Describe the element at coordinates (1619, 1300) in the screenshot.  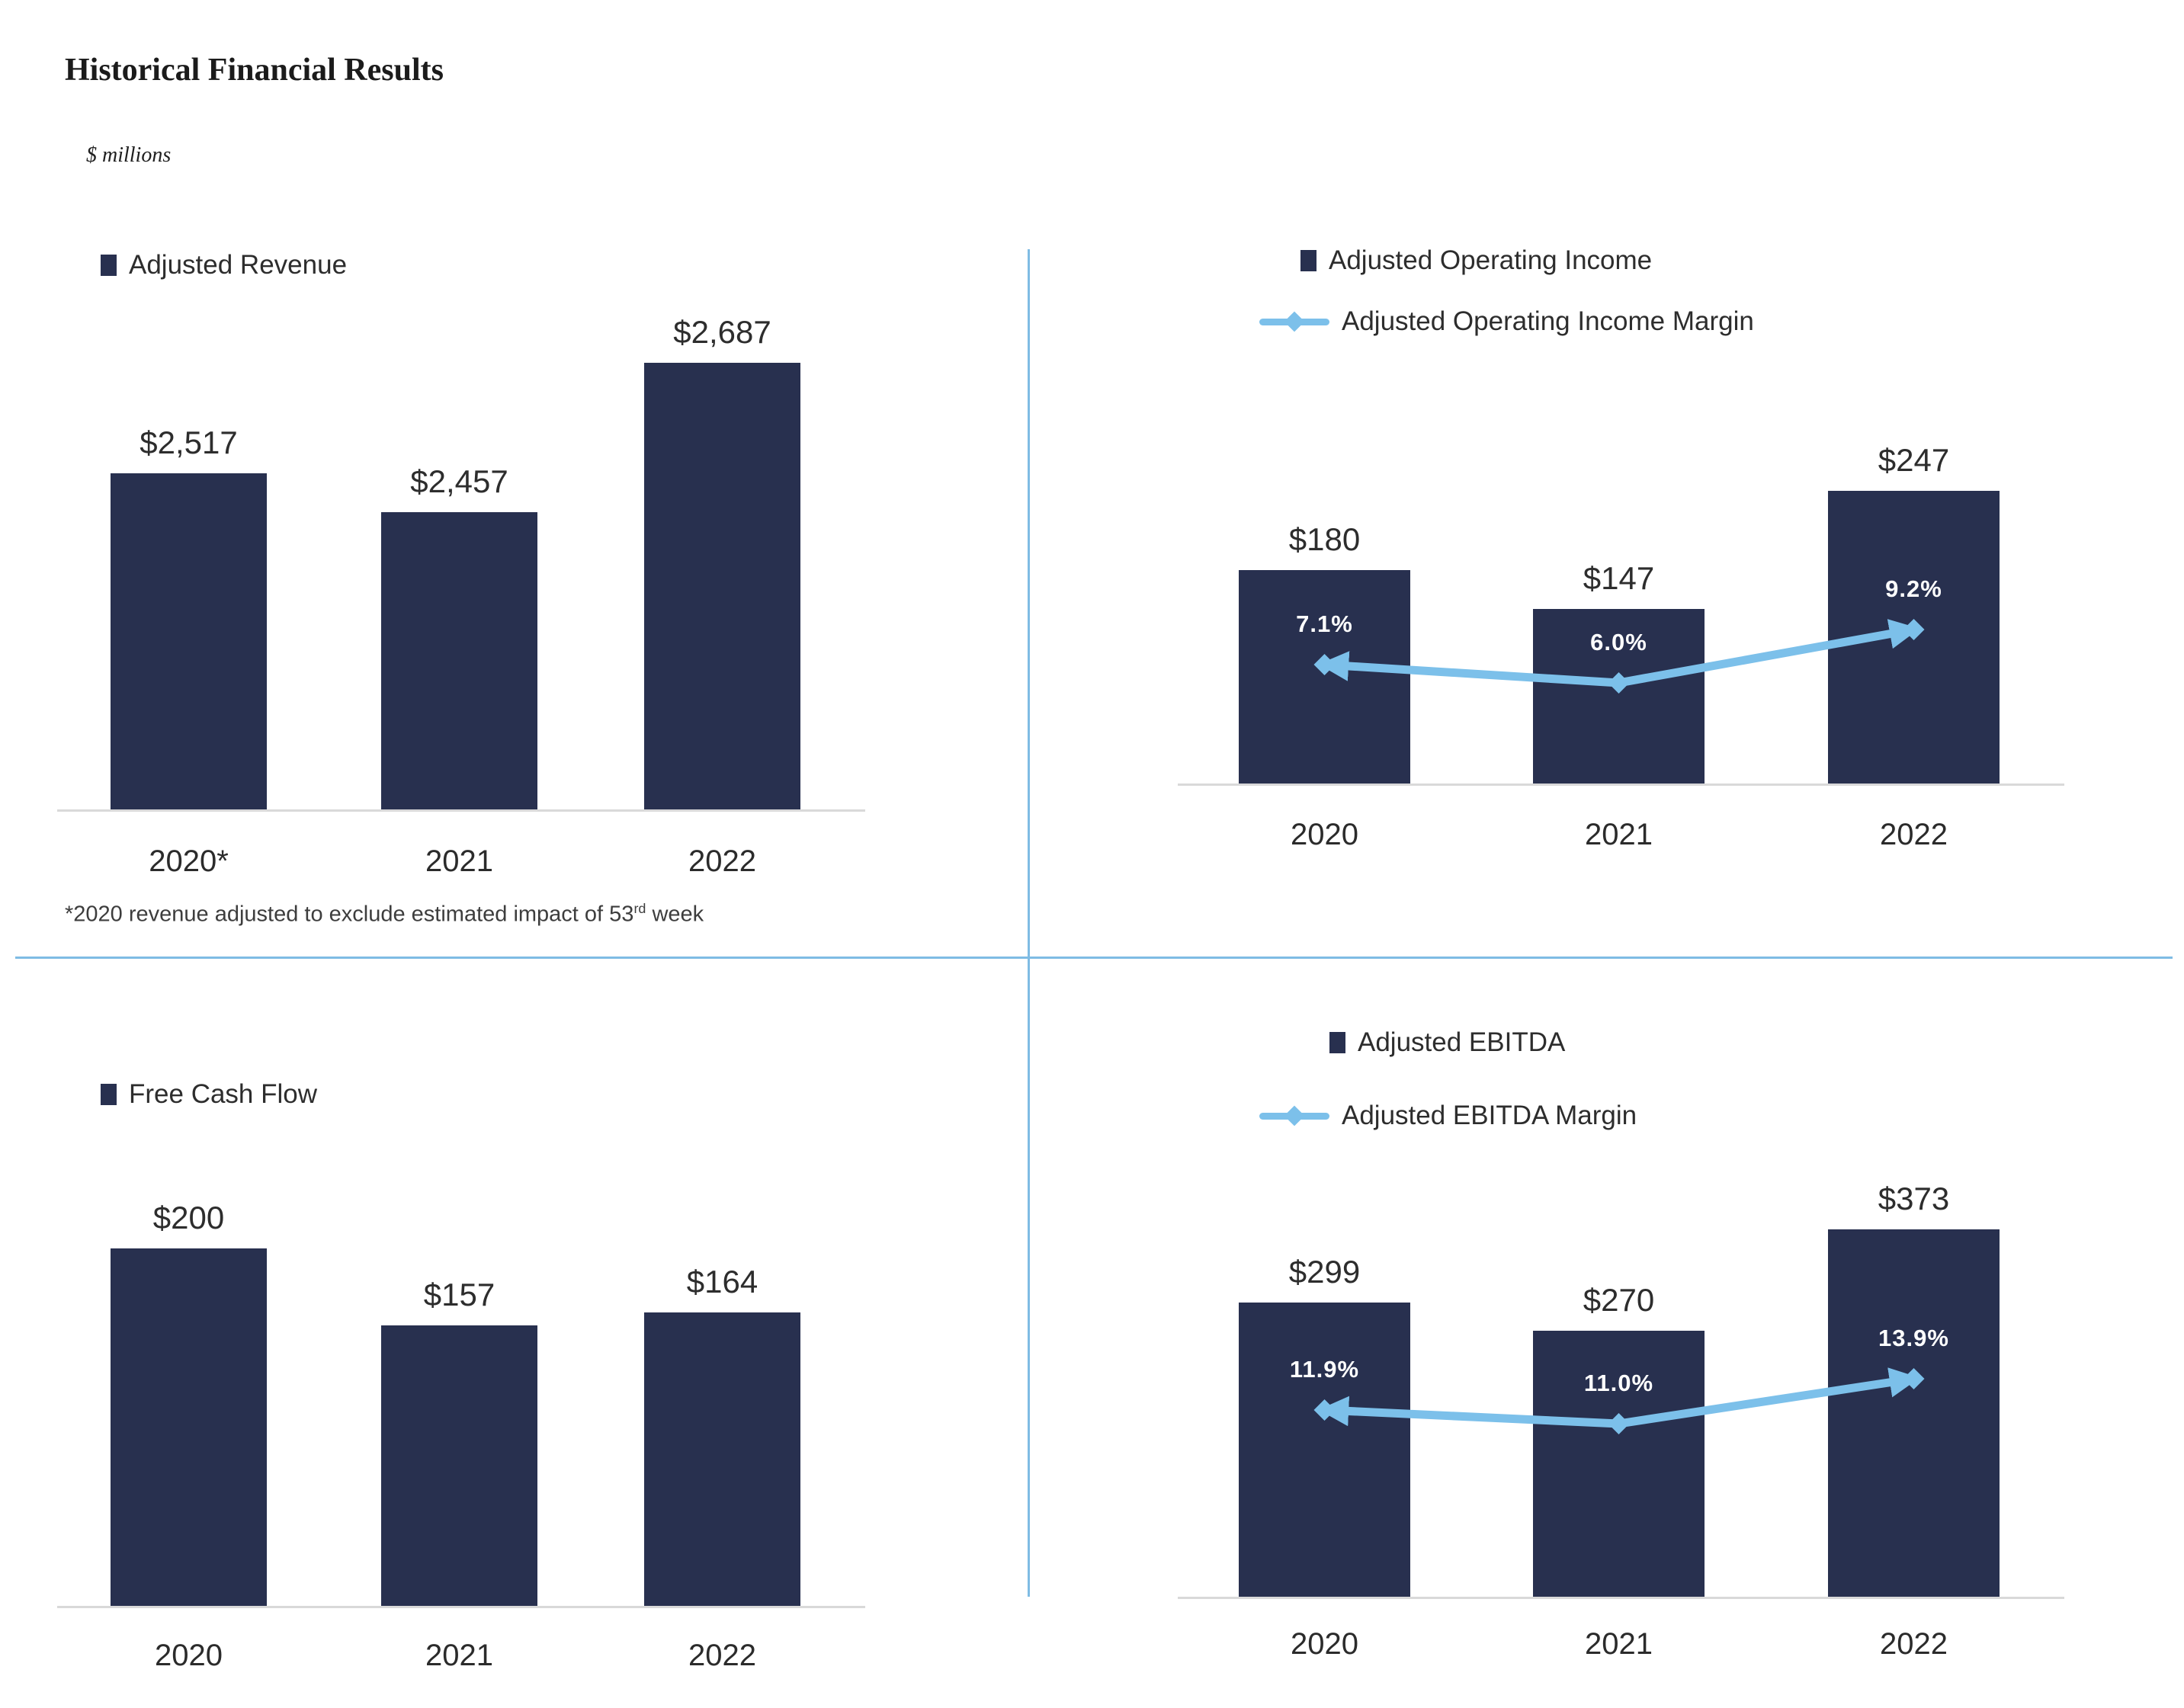
I see `bar-value-label: $270` at that location.